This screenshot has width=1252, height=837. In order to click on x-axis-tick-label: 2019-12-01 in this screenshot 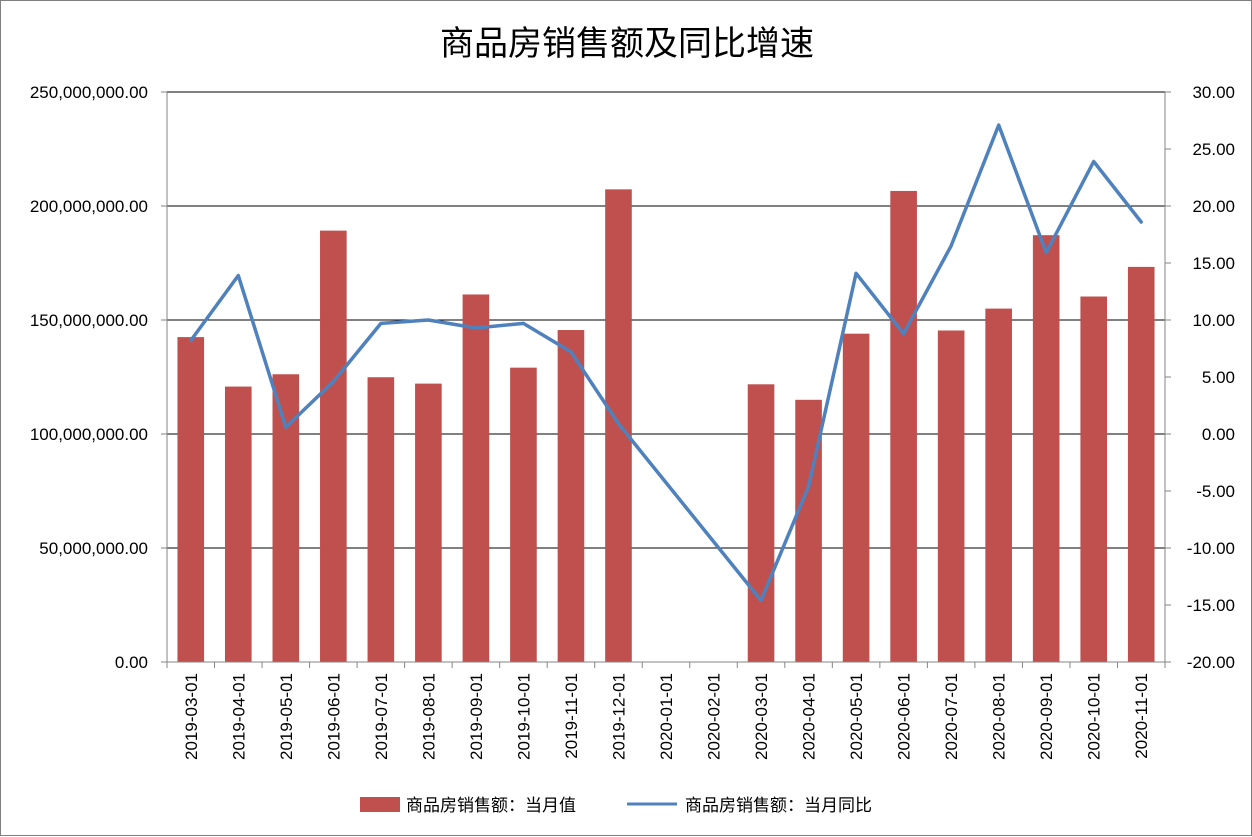, I will do `click(618, 716)`.